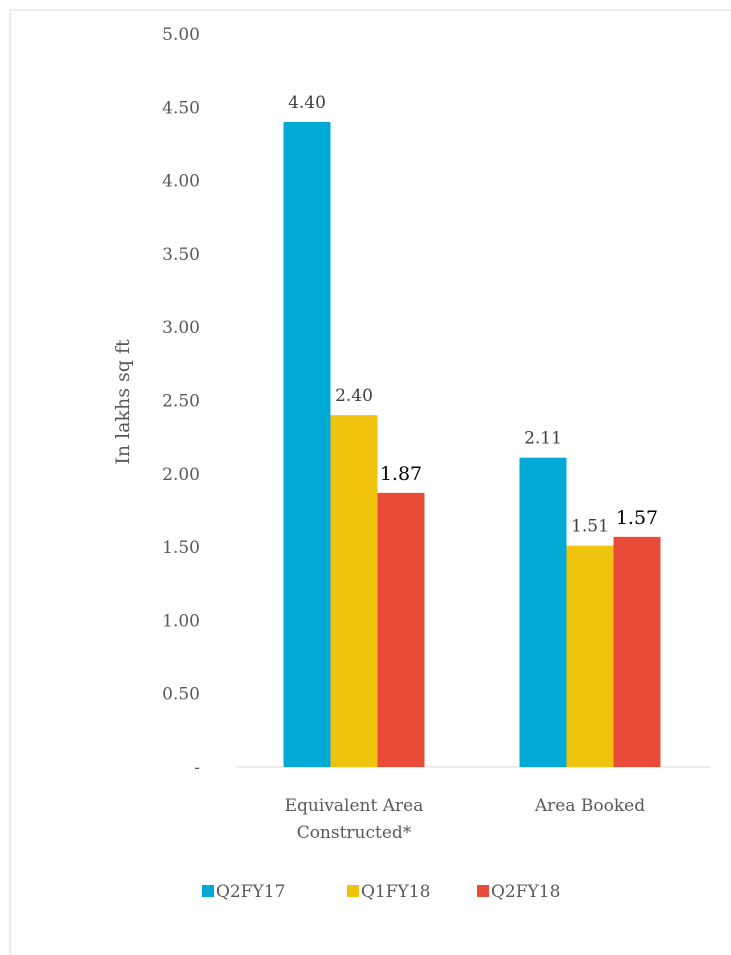 The image size is (731, 955). Describe the element at coordinates (525, 892) in the screenshot. I see `legend-label: Q2FY18` at that location.